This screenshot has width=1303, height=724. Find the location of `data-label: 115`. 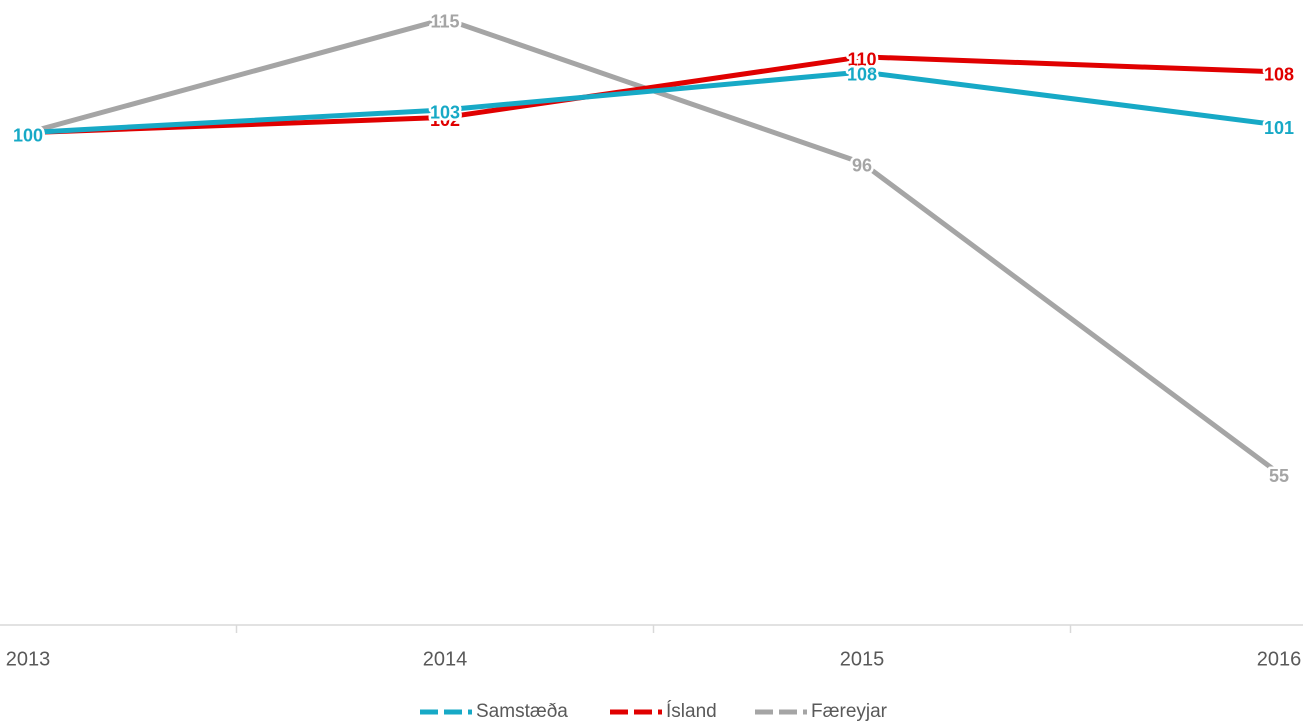

data-label: 115 is located at coordinates (444, 22).